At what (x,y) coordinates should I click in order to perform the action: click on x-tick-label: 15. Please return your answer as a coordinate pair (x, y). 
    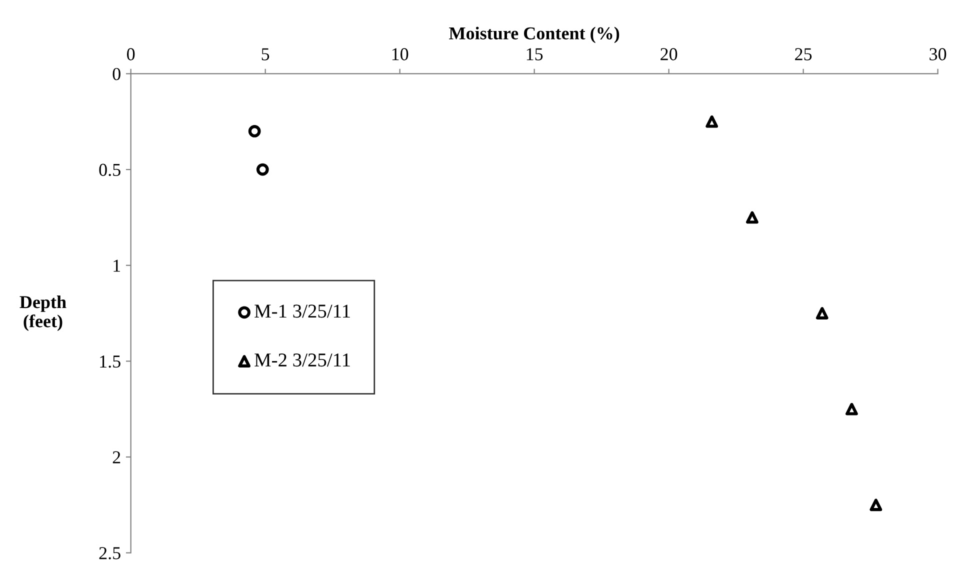
    Looking at the image, I should click on (534, 54).